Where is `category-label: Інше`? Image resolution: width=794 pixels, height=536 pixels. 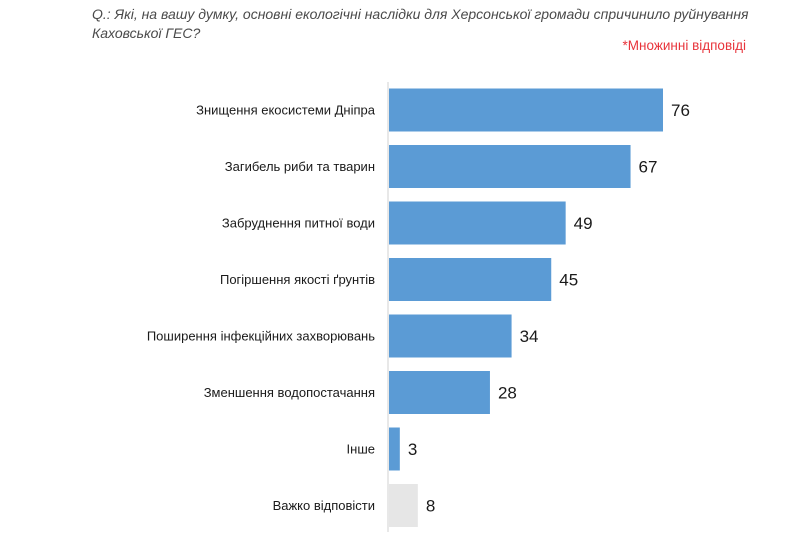 category-label: Інше is located at coordinates (361, 449).